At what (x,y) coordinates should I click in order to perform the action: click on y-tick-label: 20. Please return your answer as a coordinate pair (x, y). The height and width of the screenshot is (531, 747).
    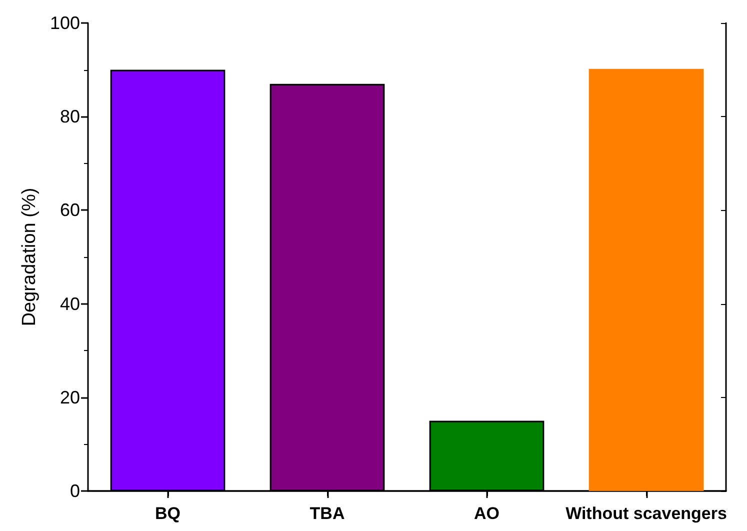
    Looking at the image, I should click on (70, 397).